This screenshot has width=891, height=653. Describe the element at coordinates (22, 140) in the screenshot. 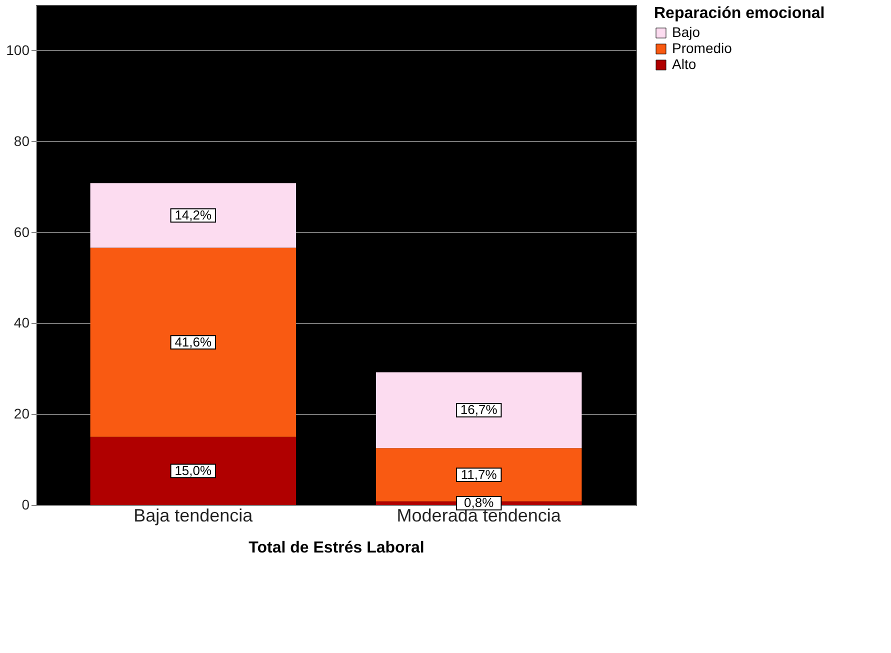

I see `y-tick-label: 80` at that location.